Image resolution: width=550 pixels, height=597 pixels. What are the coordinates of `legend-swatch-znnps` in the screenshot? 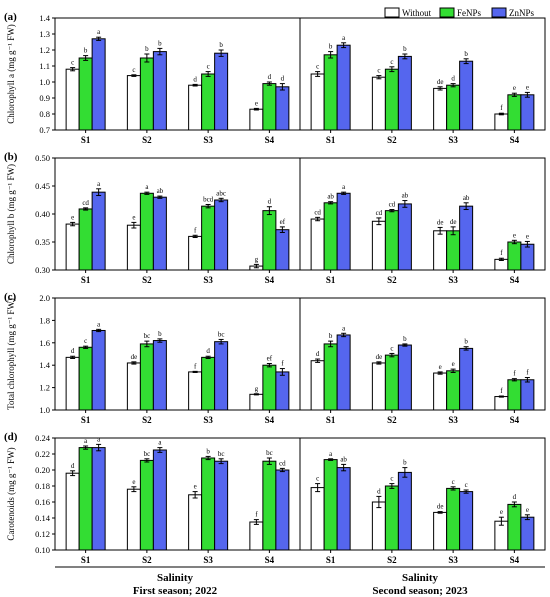 It's located at (499, 12).